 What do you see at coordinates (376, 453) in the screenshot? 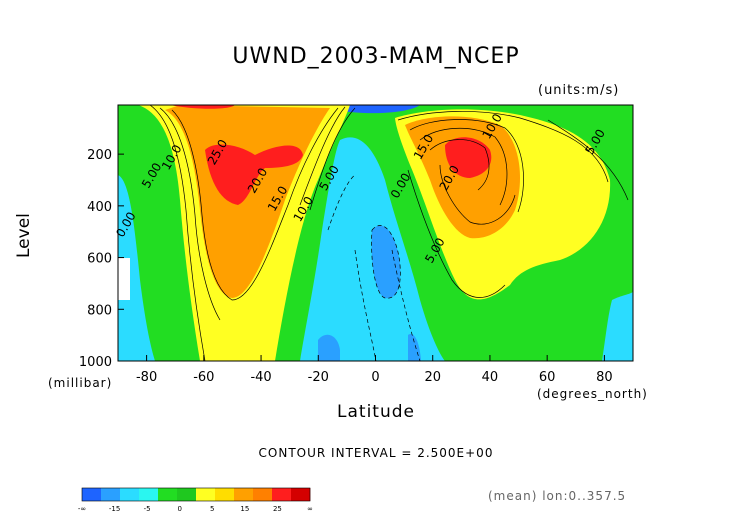
I see `contour-interval-label: CONTOUR INTERVAL = 2.500E+00` at bounding box center [376, 453].